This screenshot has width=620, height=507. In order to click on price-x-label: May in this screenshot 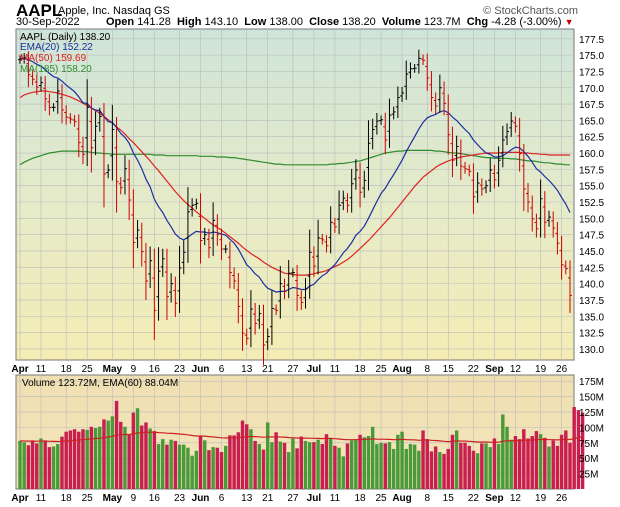, I will do `click(113, 369)`.